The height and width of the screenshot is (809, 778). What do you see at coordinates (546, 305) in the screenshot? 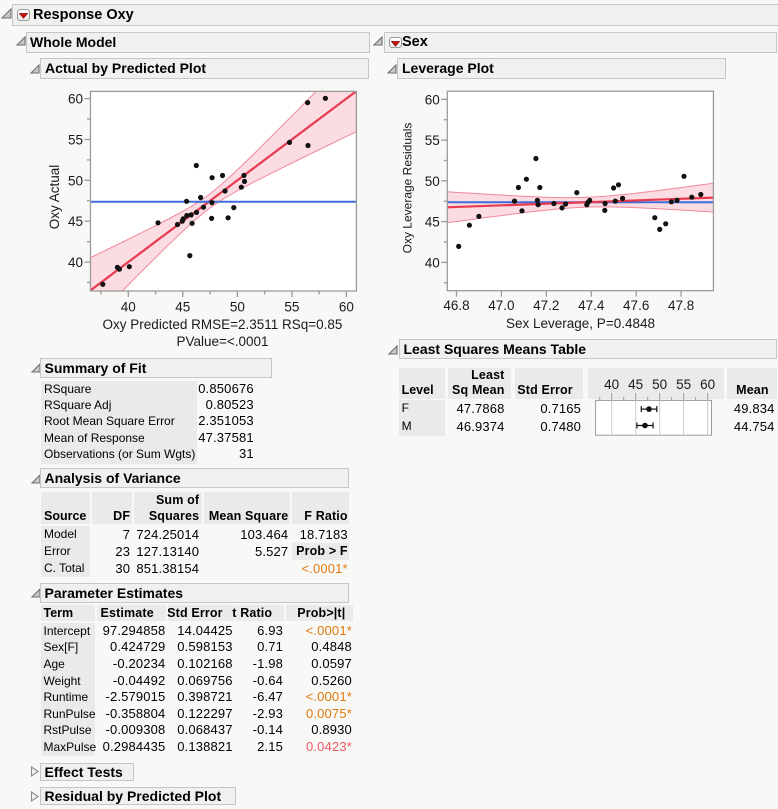
I see `svg-text: 47.2` at bounding box center [546, 305].